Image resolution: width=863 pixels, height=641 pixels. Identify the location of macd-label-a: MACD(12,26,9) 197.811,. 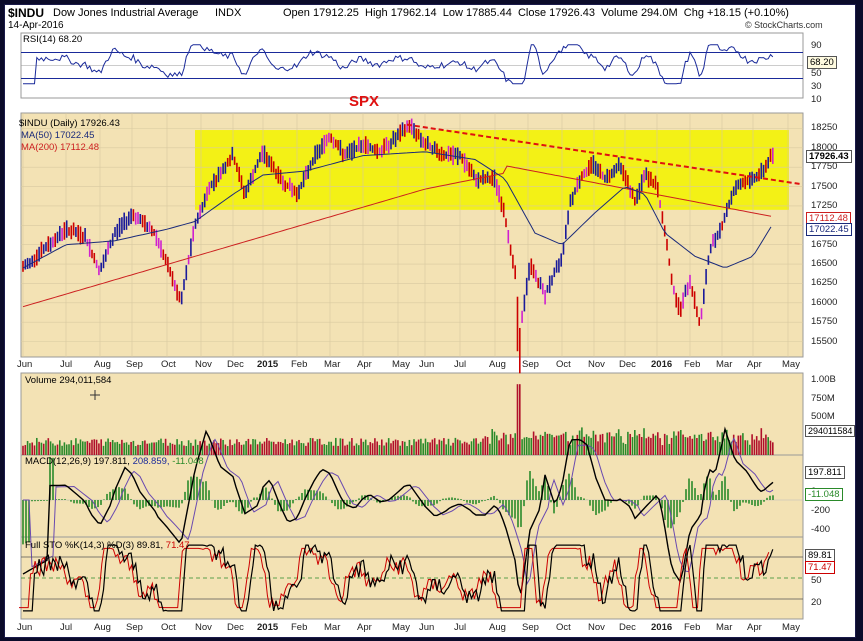
(77, 461).